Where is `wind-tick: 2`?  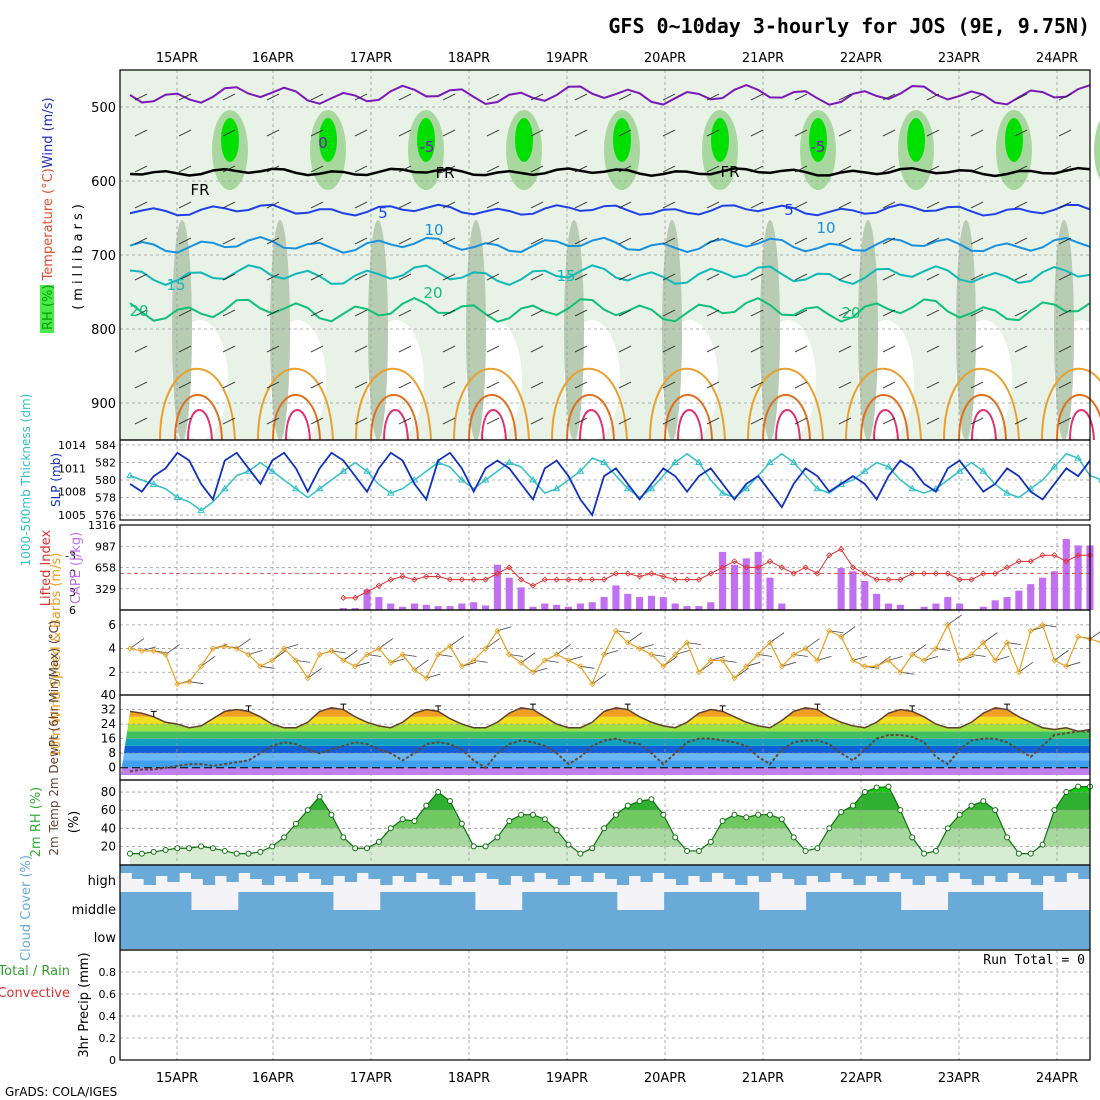 wind-tick: 2 is located at coordinates (112, 672).